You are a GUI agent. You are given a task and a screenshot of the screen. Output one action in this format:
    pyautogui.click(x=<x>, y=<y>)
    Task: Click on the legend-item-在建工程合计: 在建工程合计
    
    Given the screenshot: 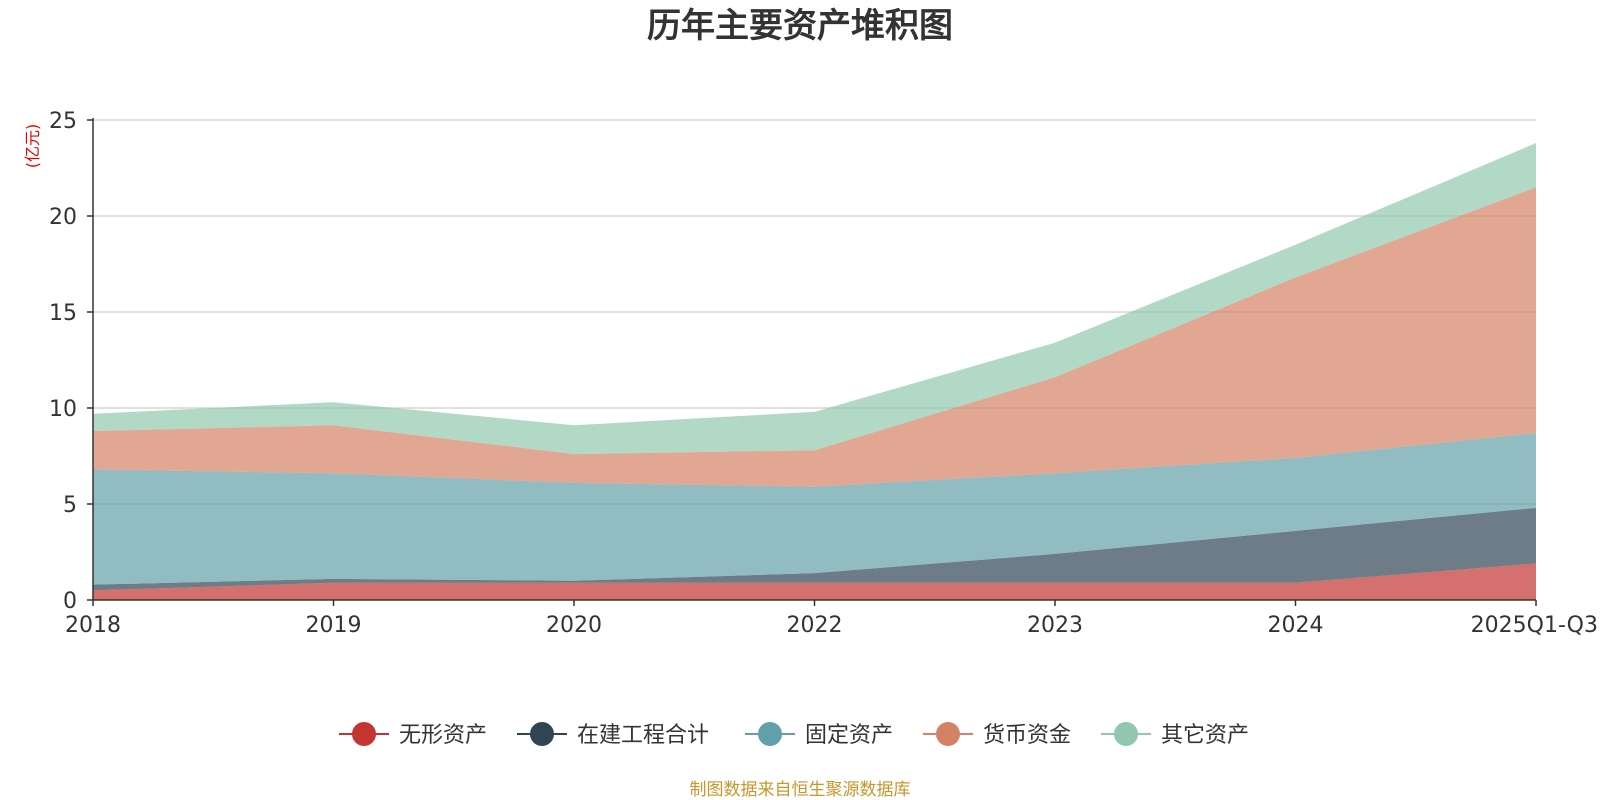 What is the action you would take?
    pyautogui.click(x=613, y=735)
    